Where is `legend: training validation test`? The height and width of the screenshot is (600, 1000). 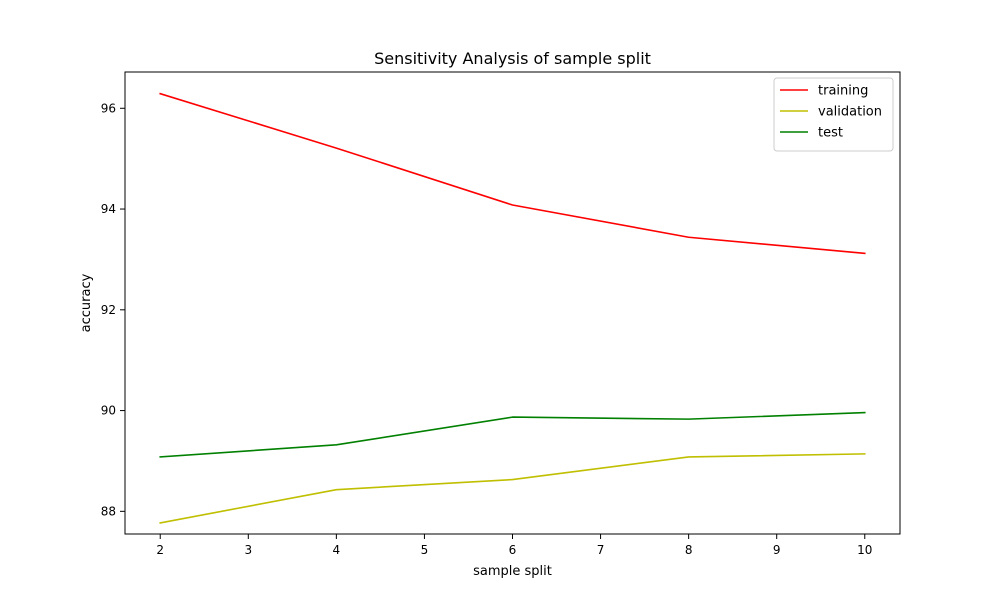
legend: training validation test is located at coordinates (833, 114).